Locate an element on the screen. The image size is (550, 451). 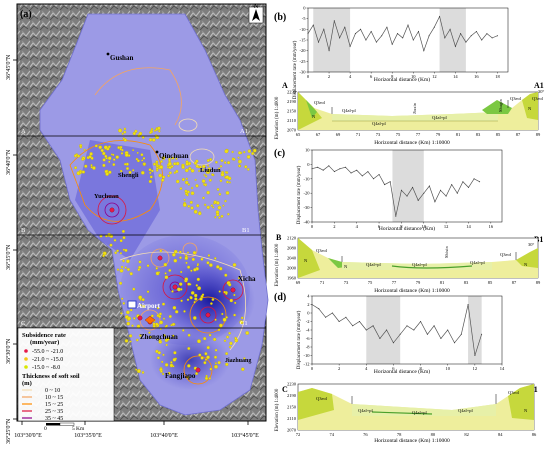
depression-south is located at coordinates (190, 360).